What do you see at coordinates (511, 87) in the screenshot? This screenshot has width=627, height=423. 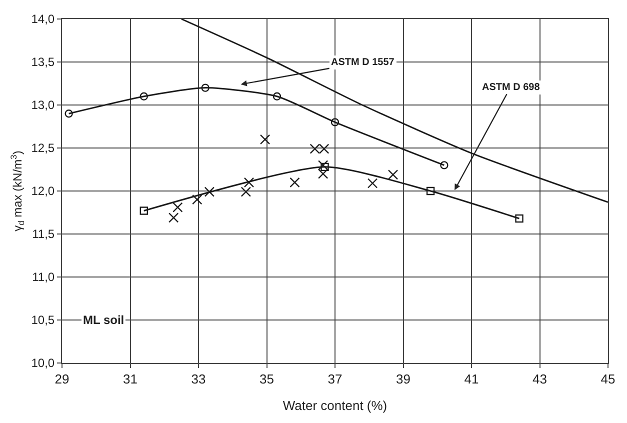 I see `annotation: ASTM D 698` at bounding box center [511, 87].